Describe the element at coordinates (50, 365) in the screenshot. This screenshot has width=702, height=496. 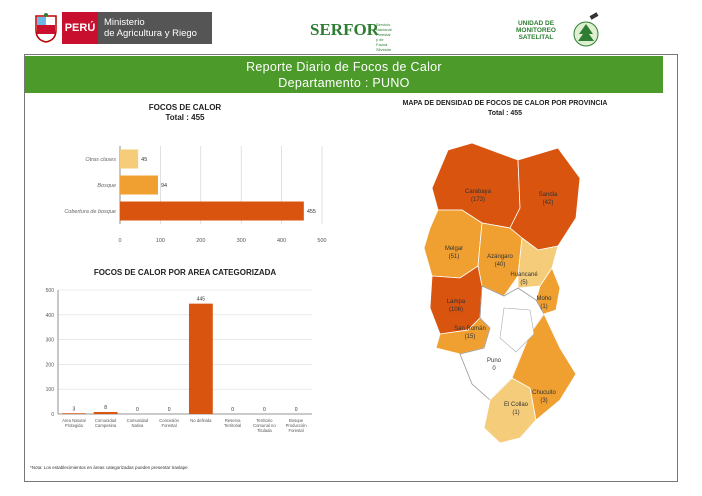
I see `chart2-ytick-label: 200` at that location.